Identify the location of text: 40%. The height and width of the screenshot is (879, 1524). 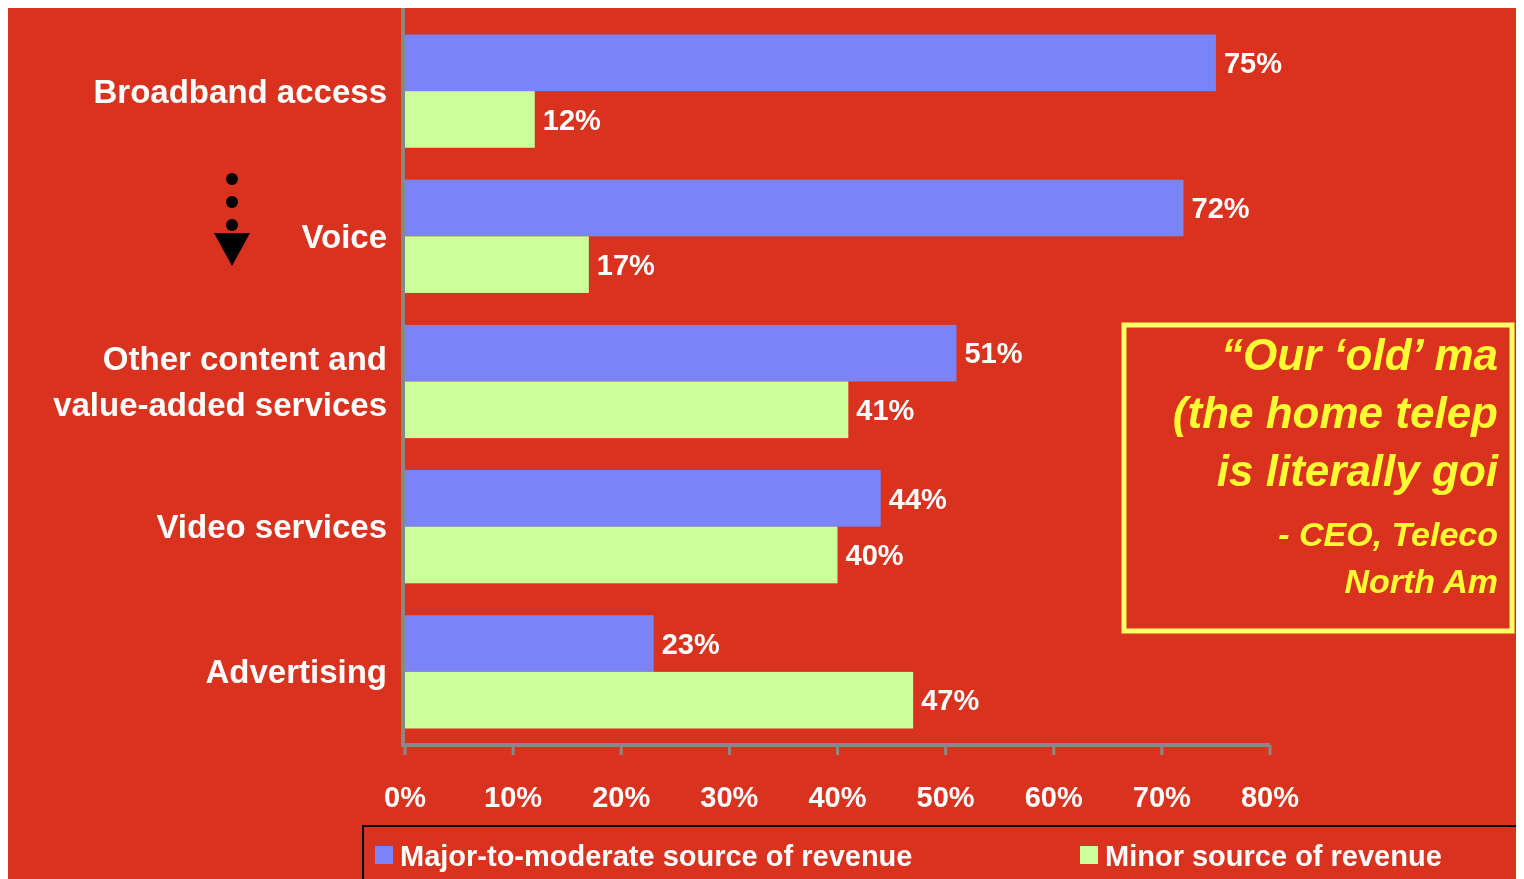
(874, 555).